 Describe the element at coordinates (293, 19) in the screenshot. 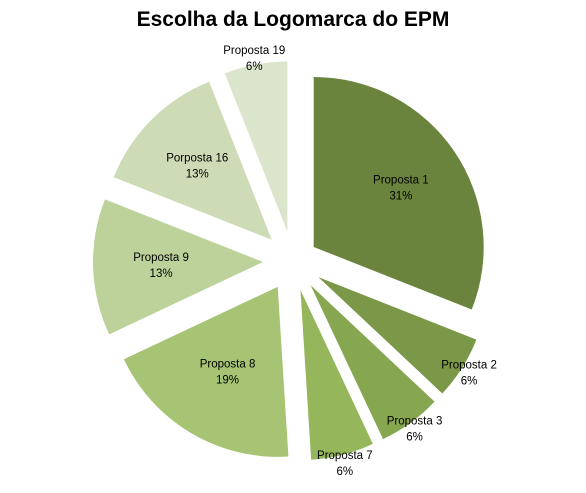

I see `chart-title: Escolha da Logomarca do EPM` at that location.